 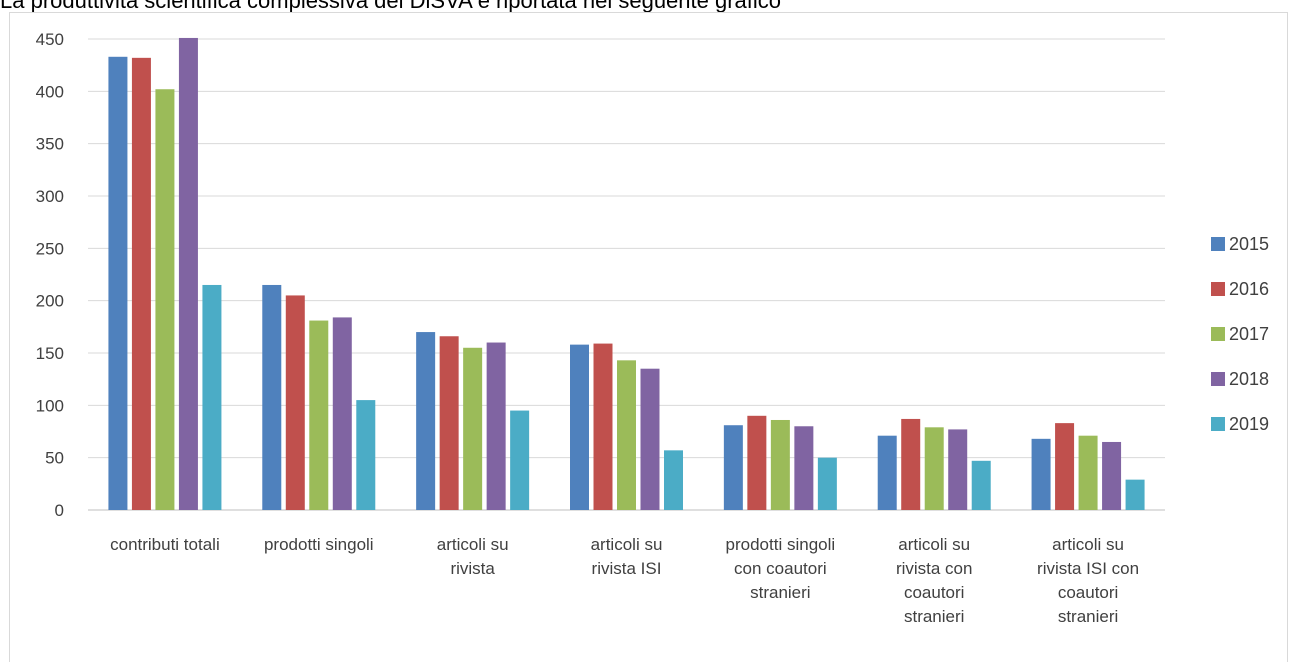 I want to click on x-tick-label: contributi totali, so click(x=165, y=544).